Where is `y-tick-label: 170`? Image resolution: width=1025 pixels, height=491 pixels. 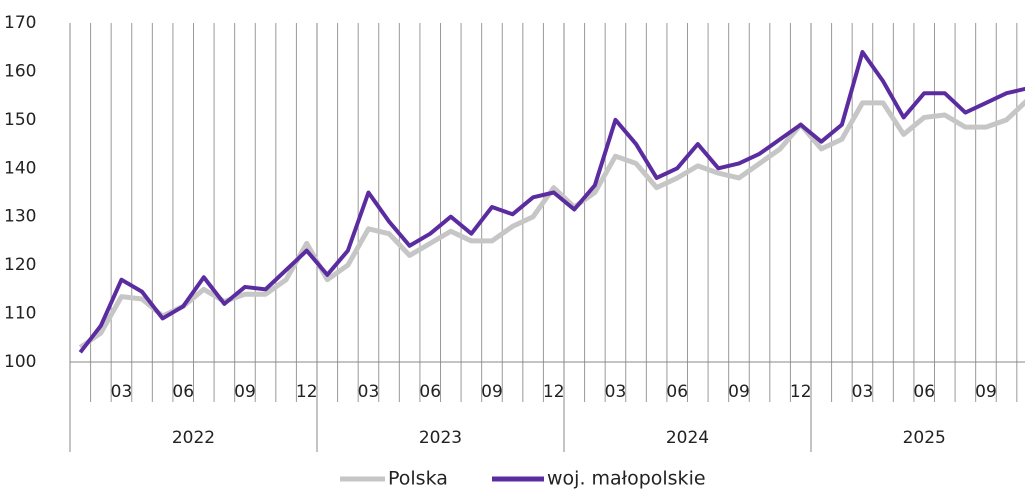
y-tick-label: 170 is located at coordinates (20, 23).